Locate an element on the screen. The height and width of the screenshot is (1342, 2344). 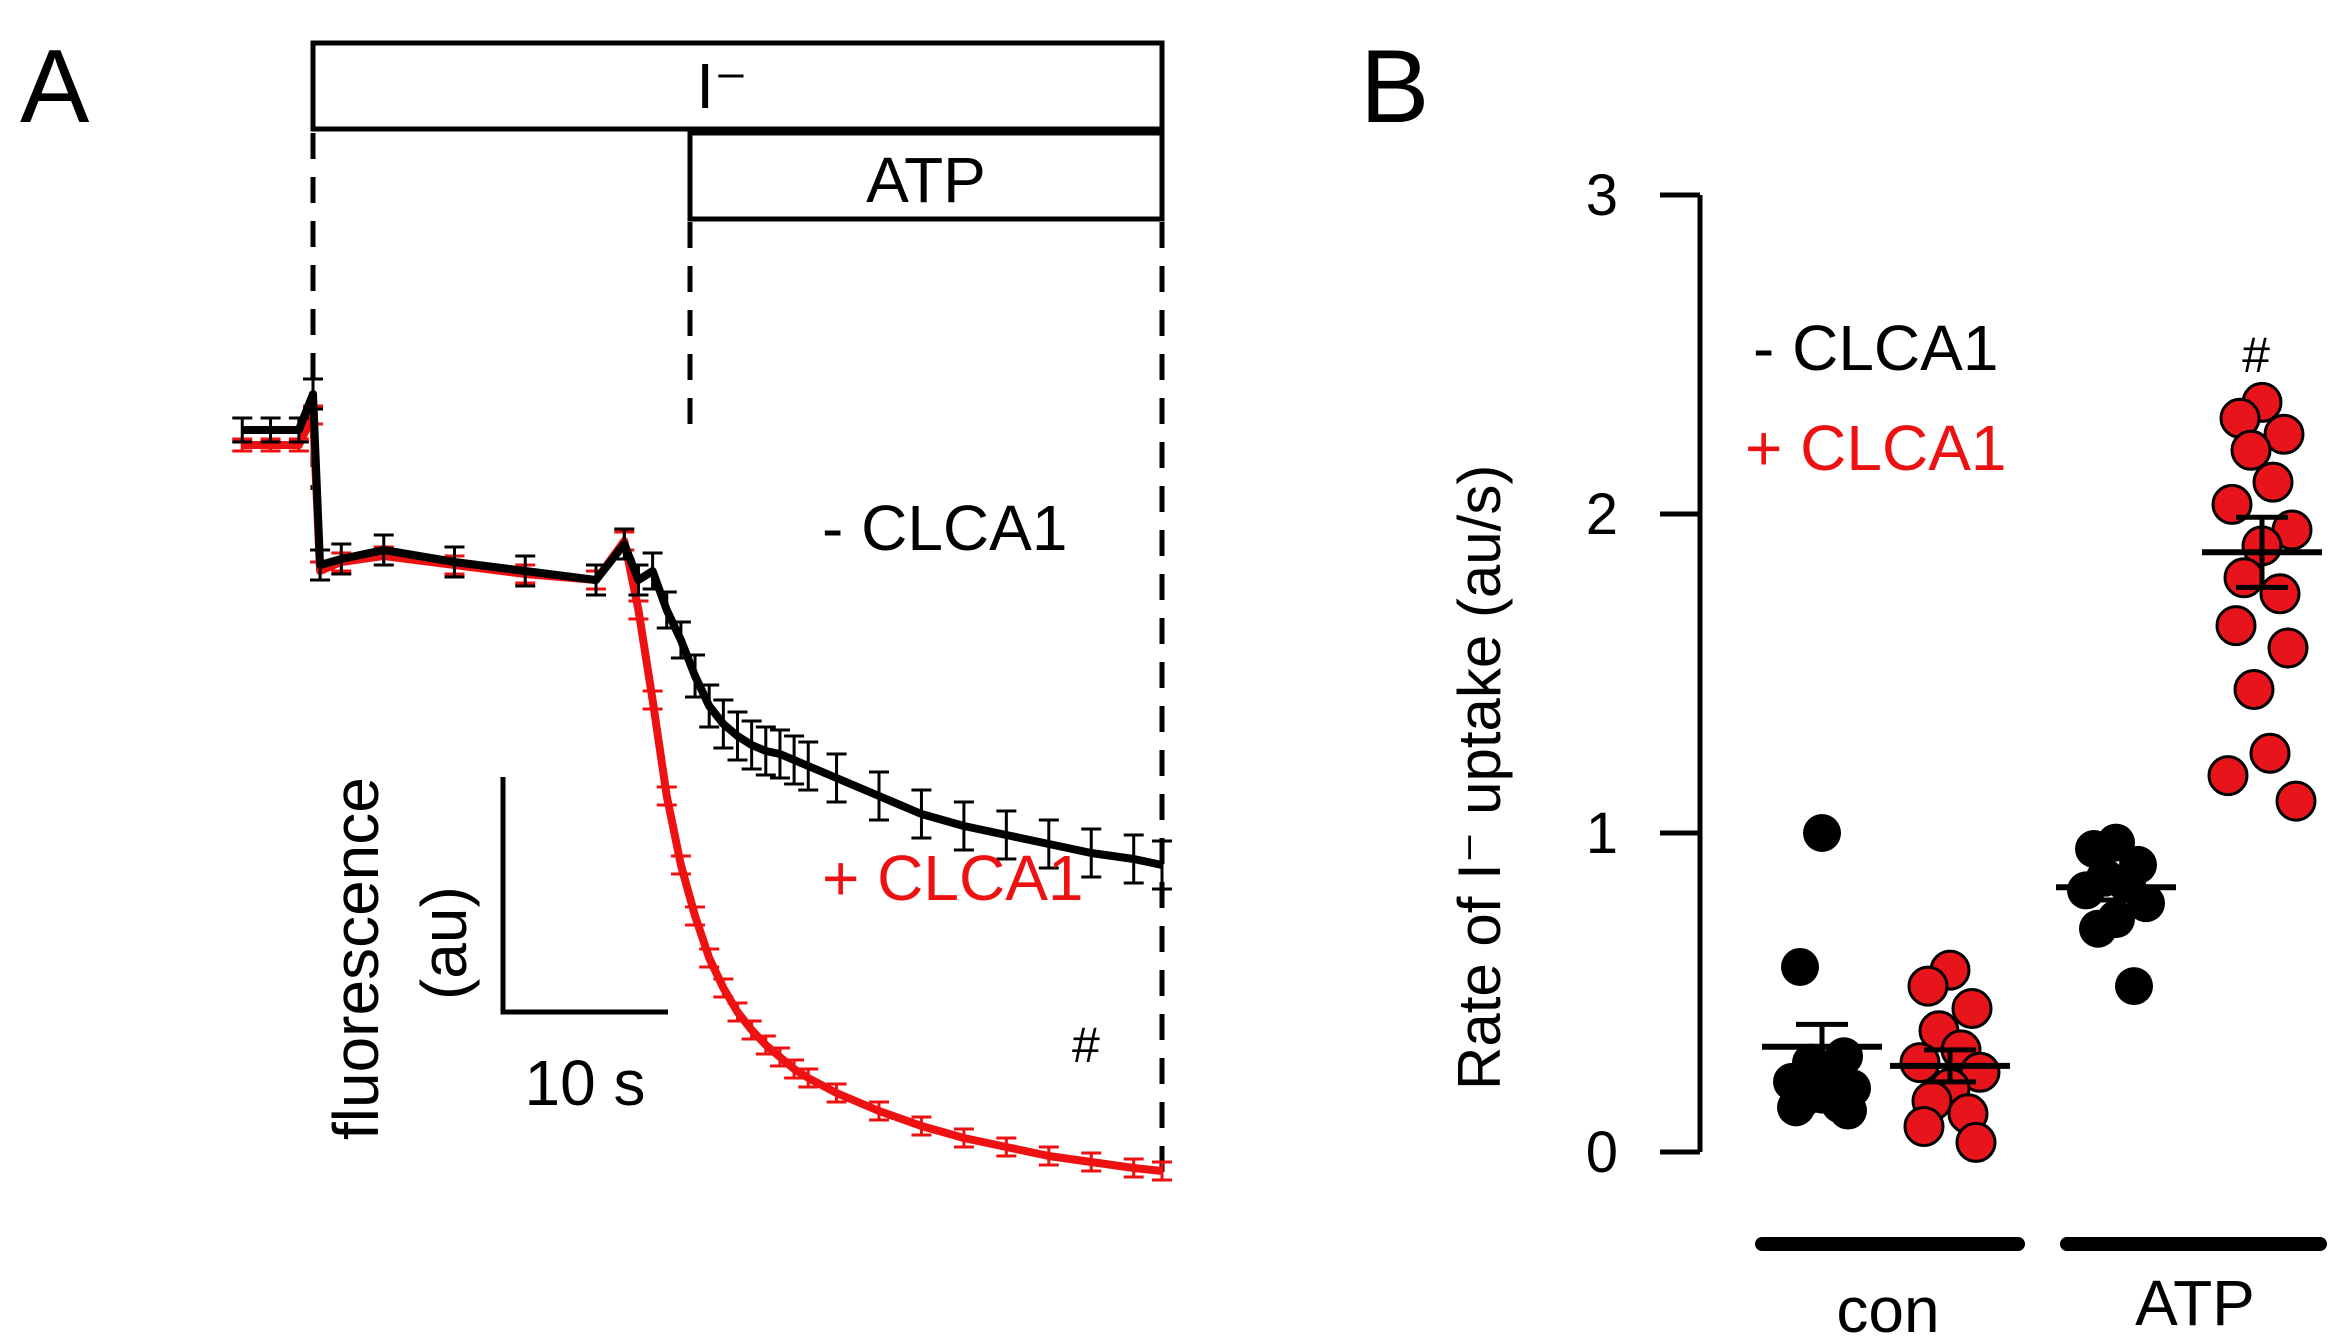
y-axis-label: Rate of I⁻ uptake (au/s) is located at coordinates (1479, 777).